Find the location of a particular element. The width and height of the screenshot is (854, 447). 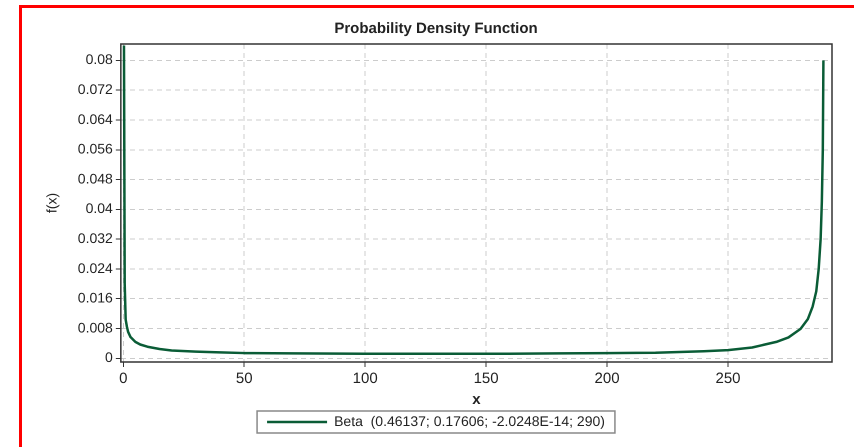

x-tick-label: 250 is located at coordinates (727, 379).